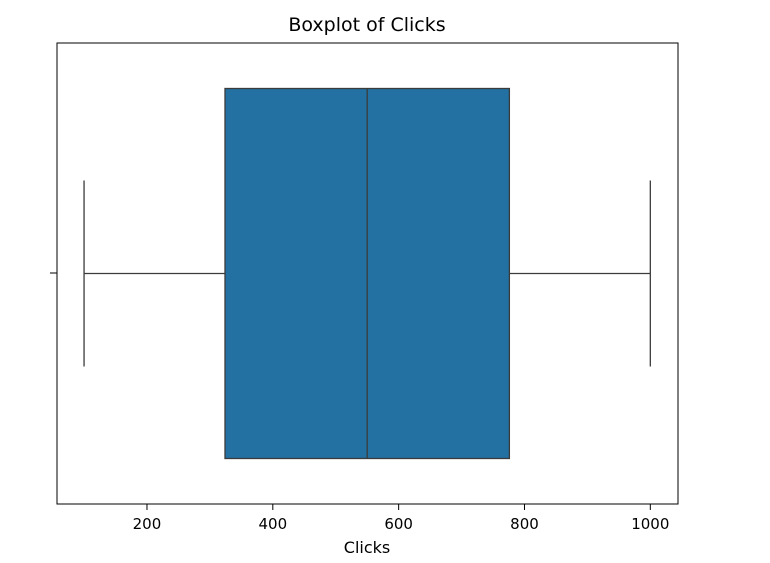  What do you see at coordinates (524, 524) in the screenshot?
I see `x-tick-label: 800` at bounding box center [524, 524].